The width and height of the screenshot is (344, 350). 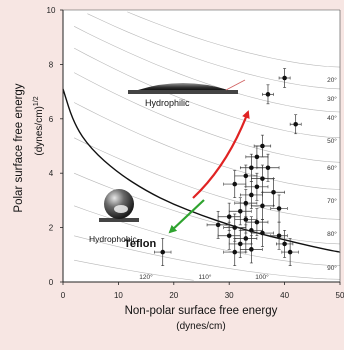 What do you see at coordinates (332, 168) in the screenshot?
I see `contour-label: 60°` at bounding box center [332, 168].